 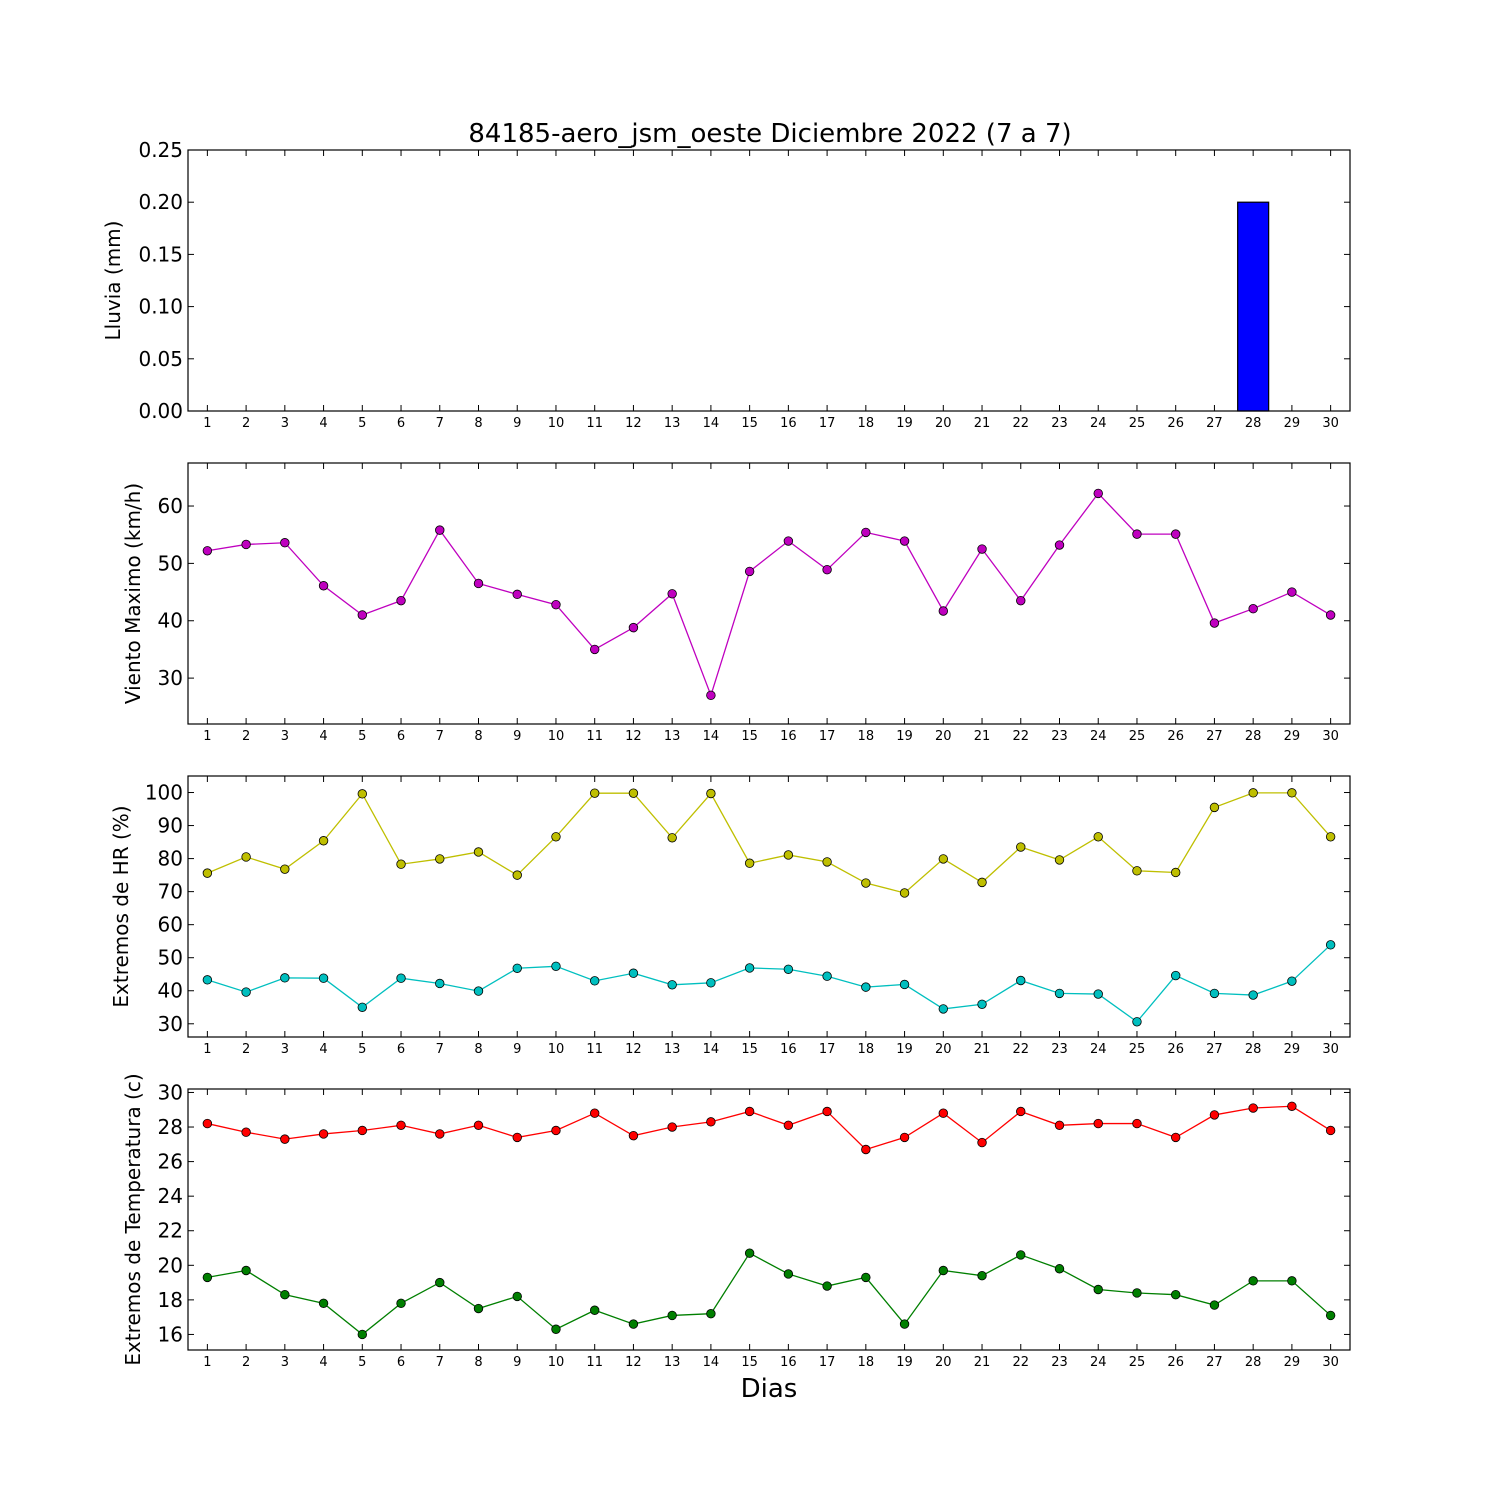 I want to click on axes-frame, so click(x=769, y=1219).